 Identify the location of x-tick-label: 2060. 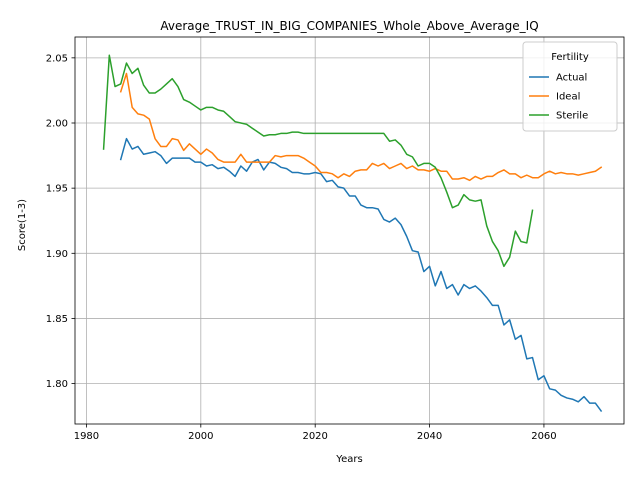
(543, 436).